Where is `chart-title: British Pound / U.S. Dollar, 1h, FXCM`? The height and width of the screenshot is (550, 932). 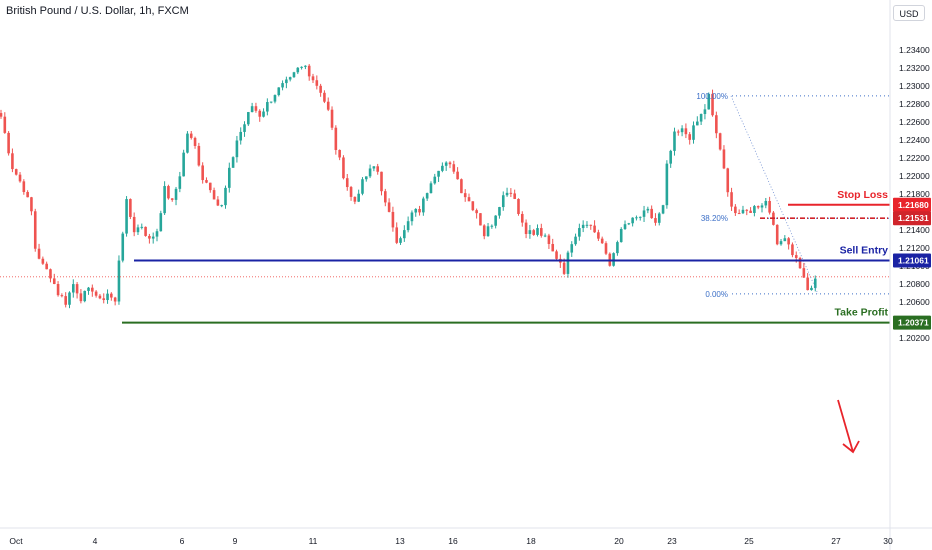
chart-title: British Pound / U.S. Dollar, 1h, FXCM is located at coordinates (97, 11).